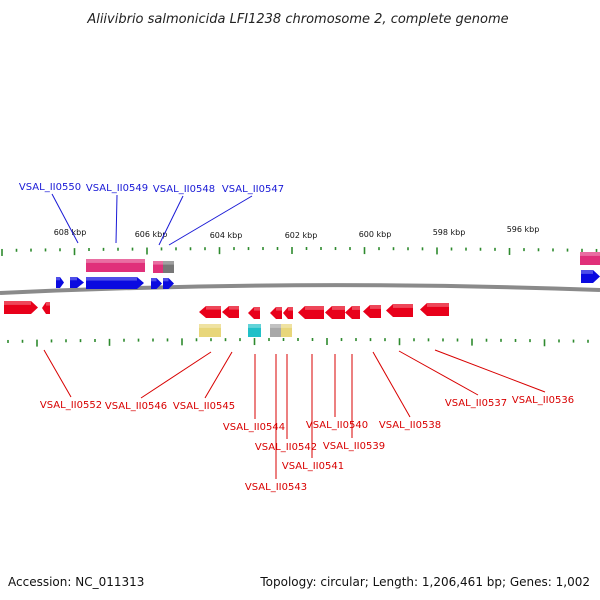  Describe the element at coordinates (254, 427) in the screenshot. I see `reverse-gene-label: VSAL_II0544` at that location.